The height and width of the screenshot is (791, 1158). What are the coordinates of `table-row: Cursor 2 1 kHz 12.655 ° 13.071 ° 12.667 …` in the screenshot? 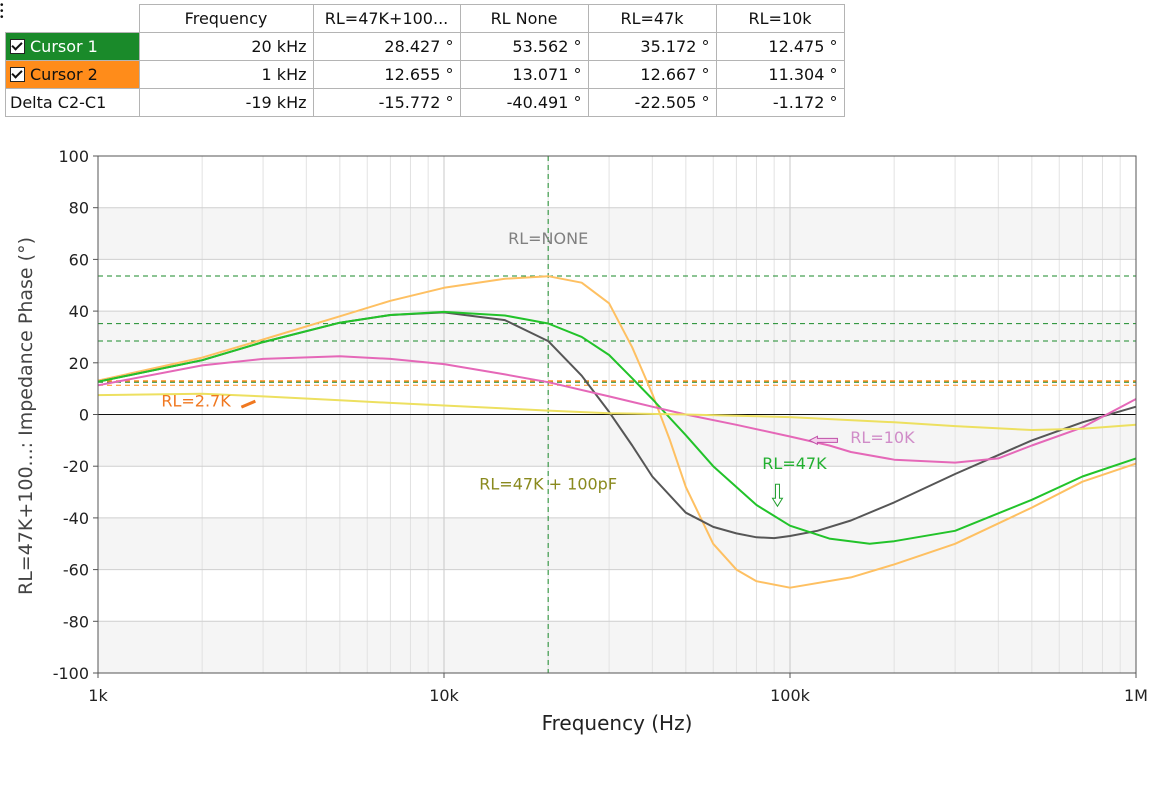 It's located at (425, 74).